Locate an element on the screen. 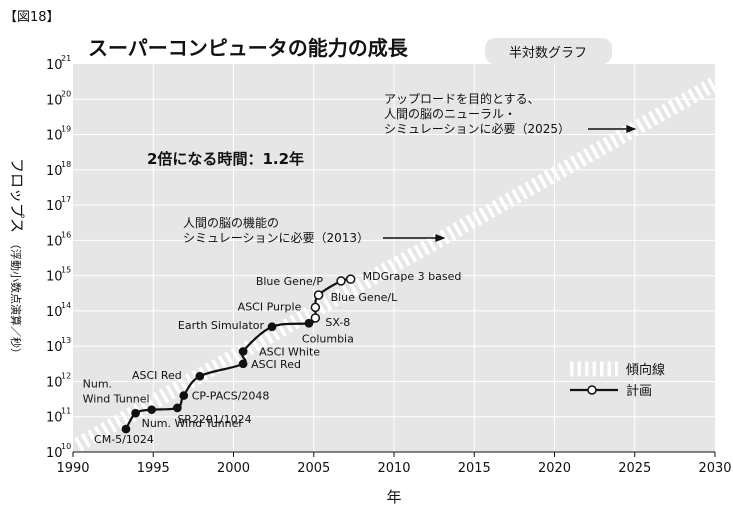 The width and height of the screenshot is (733, 520). y-tick-exponent: 20 is located at coordinates (66, 93).